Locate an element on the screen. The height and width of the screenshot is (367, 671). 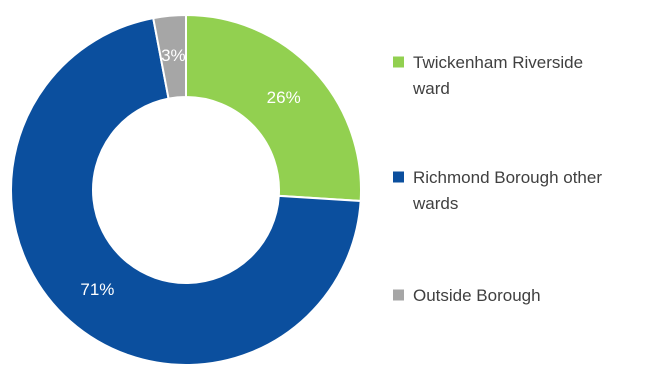
legend-entry-richmond-borough-other-wards: Richmond Borough other wards is located at coordinates (497, 190).